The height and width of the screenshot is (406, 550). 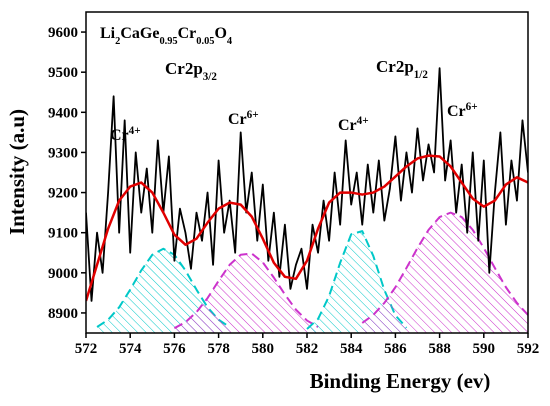 I want to click on chart-title-part: Li, so click(x=108, y=33).